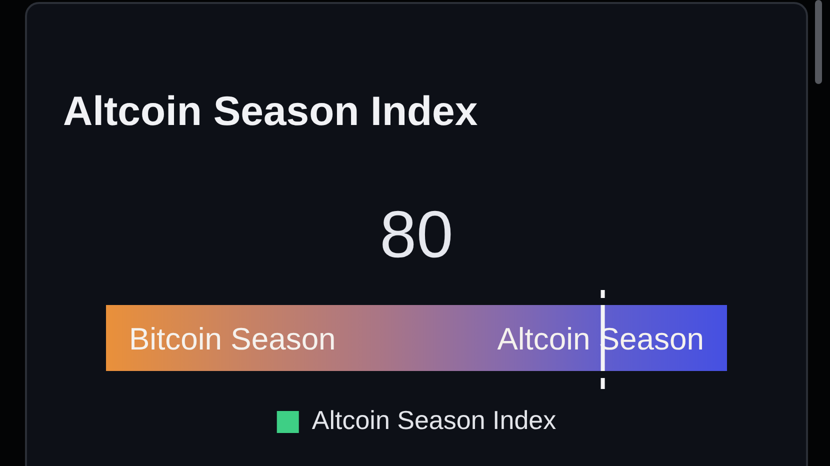 The width and height of the screenshot is (830, 466). Describe the element at coordinates (232, 339) in the screenshot. I see `text: Bitcoin Season` at that location.